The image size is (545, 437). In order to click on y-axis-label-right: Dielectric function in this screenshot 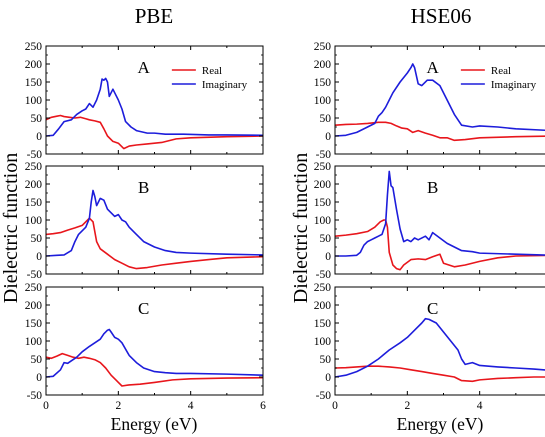, I will do `click(301, 228)`.